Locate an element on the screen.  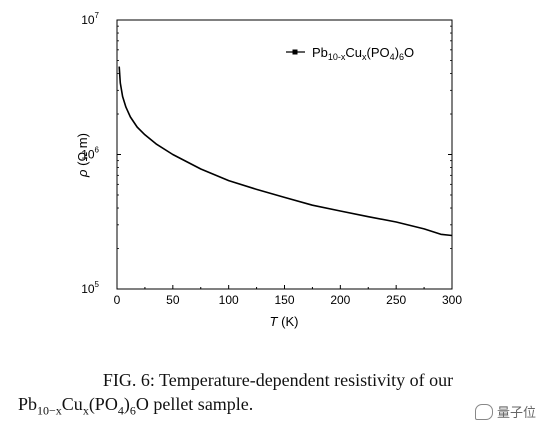
x-tick-label: 300 is located at coordinates (452, 300).